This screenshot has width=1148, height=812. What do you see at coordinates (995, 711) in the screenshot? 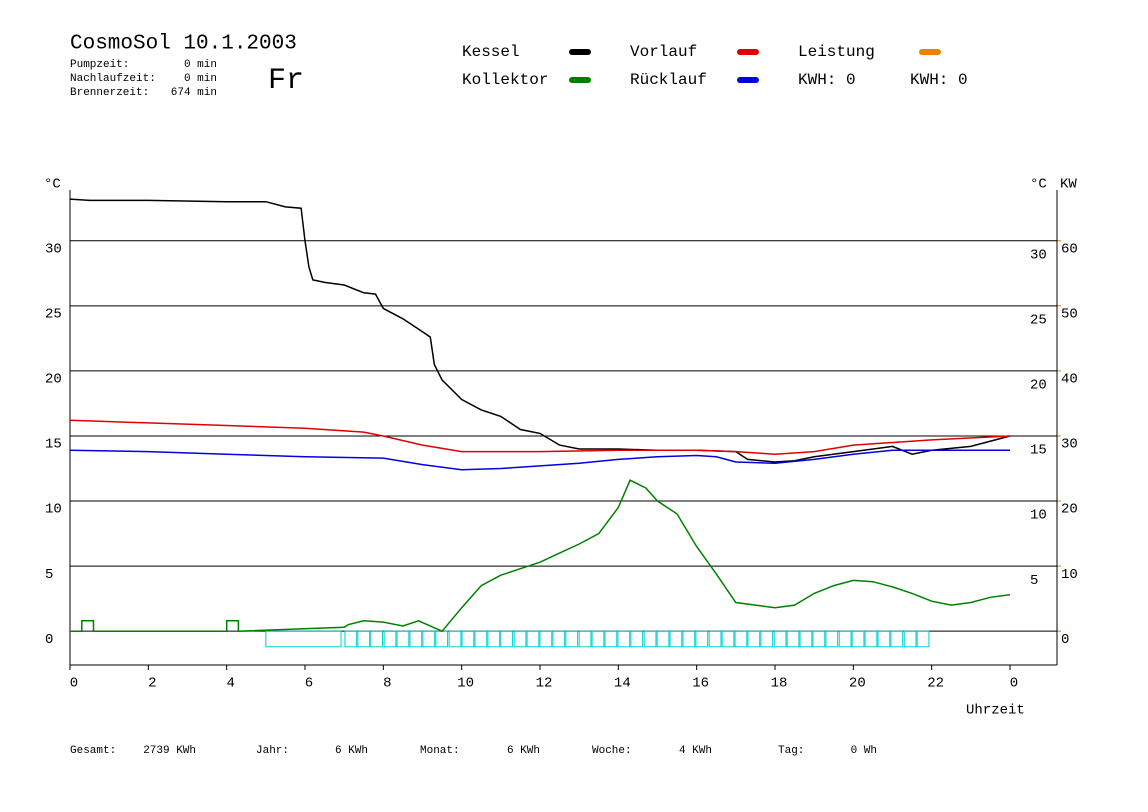
I see `x-axis-label: Uhrzeit` at bounding box center [995, 711].